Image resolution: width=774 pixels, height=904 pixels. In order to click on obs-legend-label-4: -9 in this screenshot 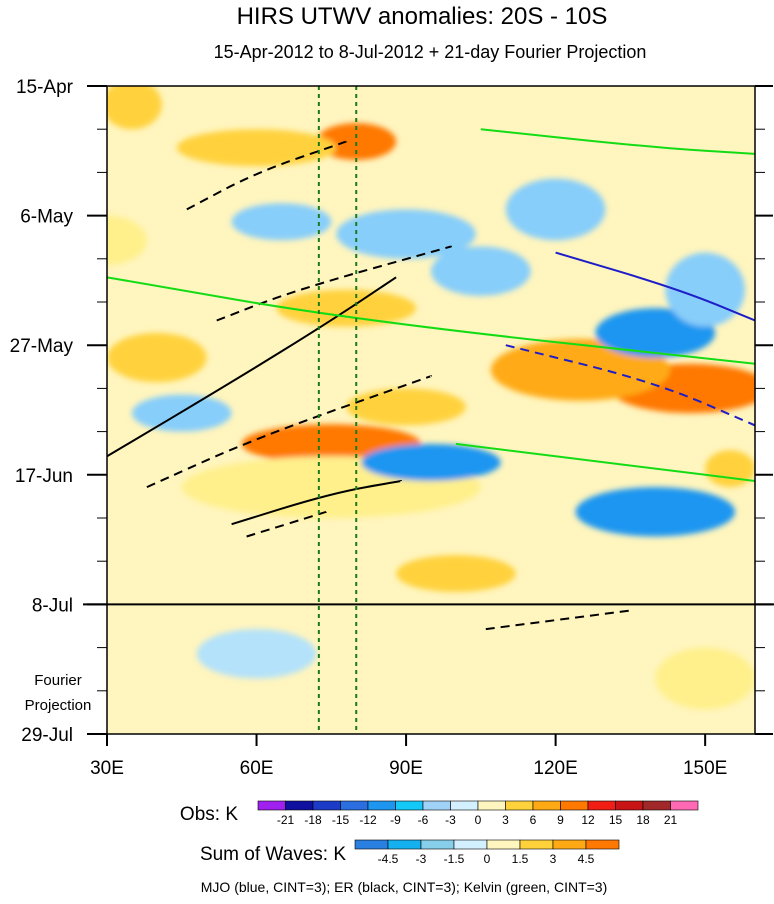, I will do `click(395, 820)`.